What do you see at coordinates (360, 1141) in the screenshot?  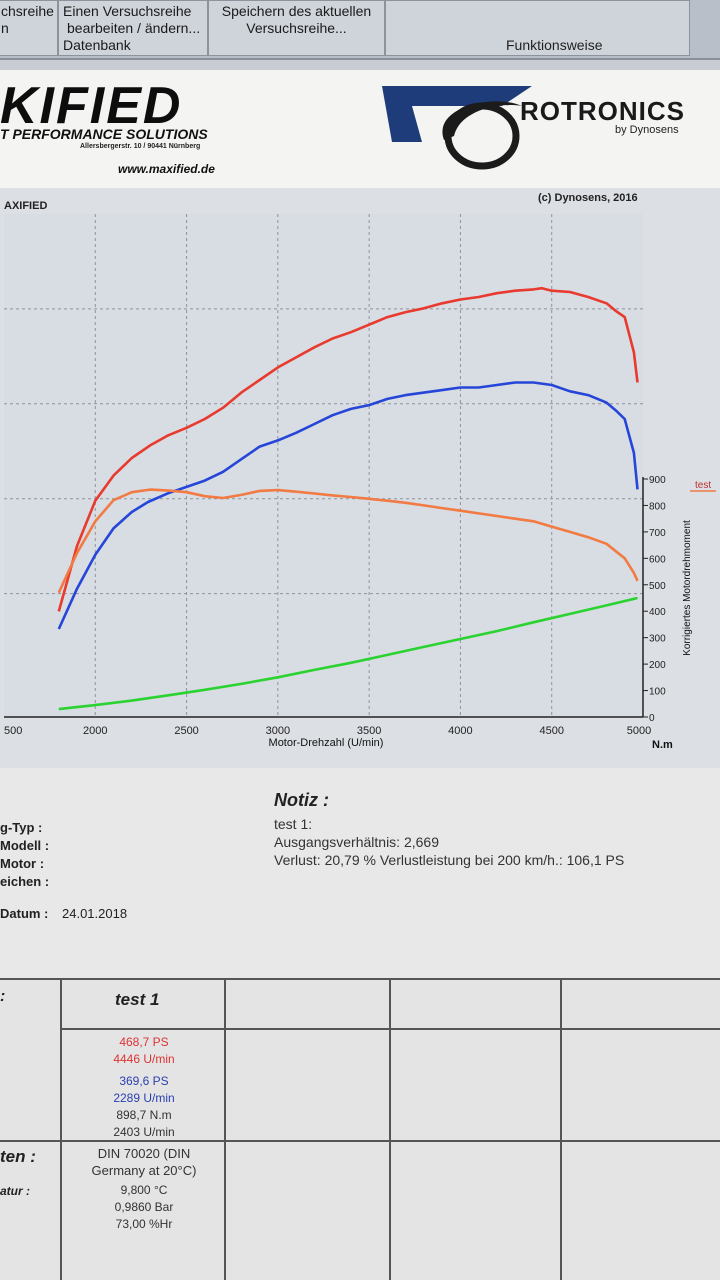 I see `table-section-divider` at bounding box center [360, 1141].